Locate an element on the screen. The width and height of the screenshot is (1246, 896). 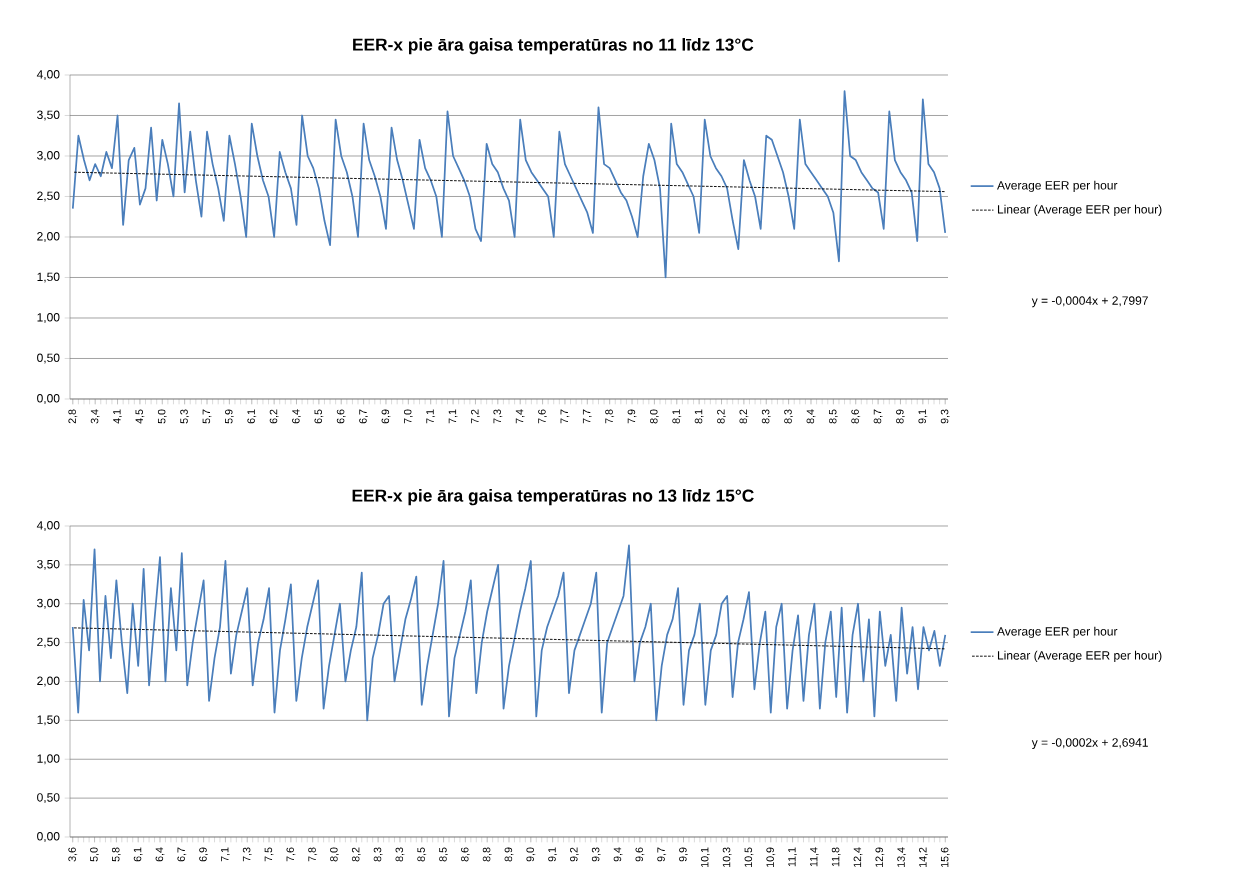
x-tick-label: 13,4 is located at coordinates (902, 857).